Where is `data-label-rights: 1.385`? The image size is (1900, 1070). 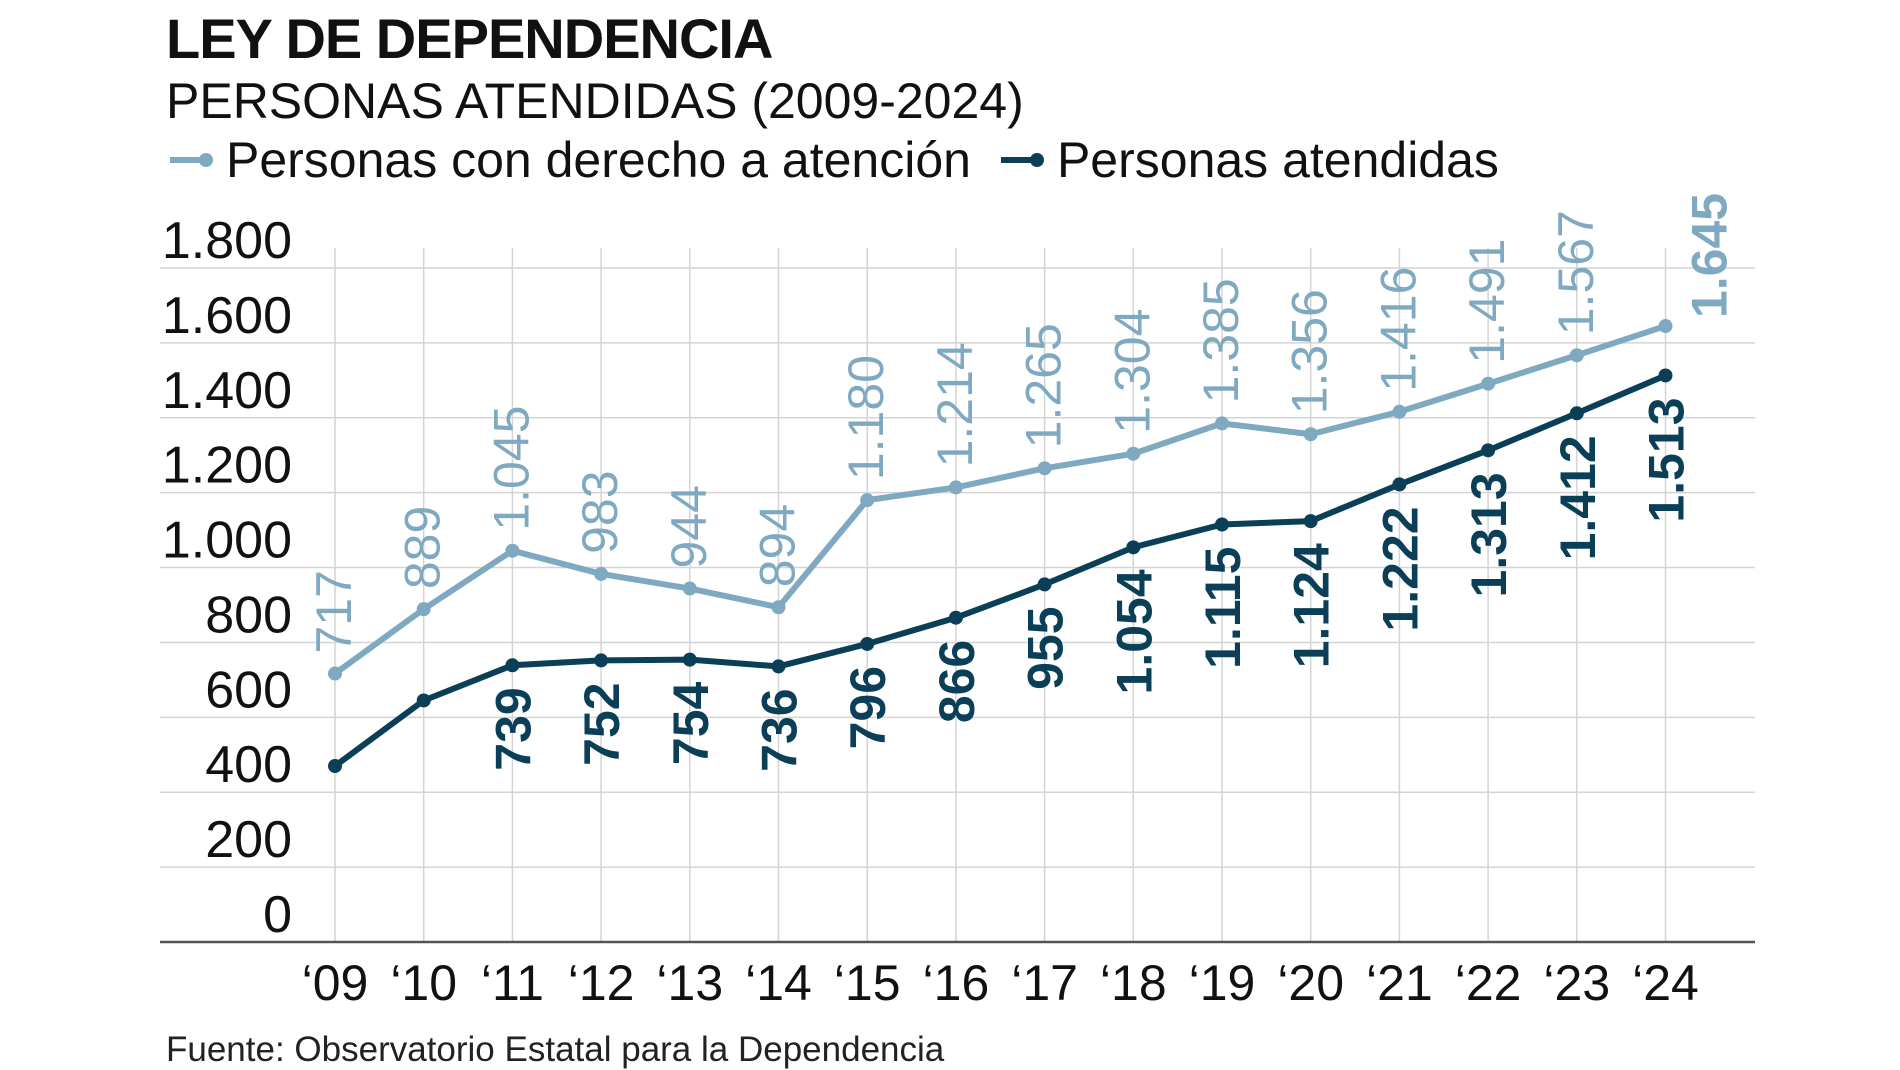 data-label-rights: 1.385 is located at coordinates (1221, 340).